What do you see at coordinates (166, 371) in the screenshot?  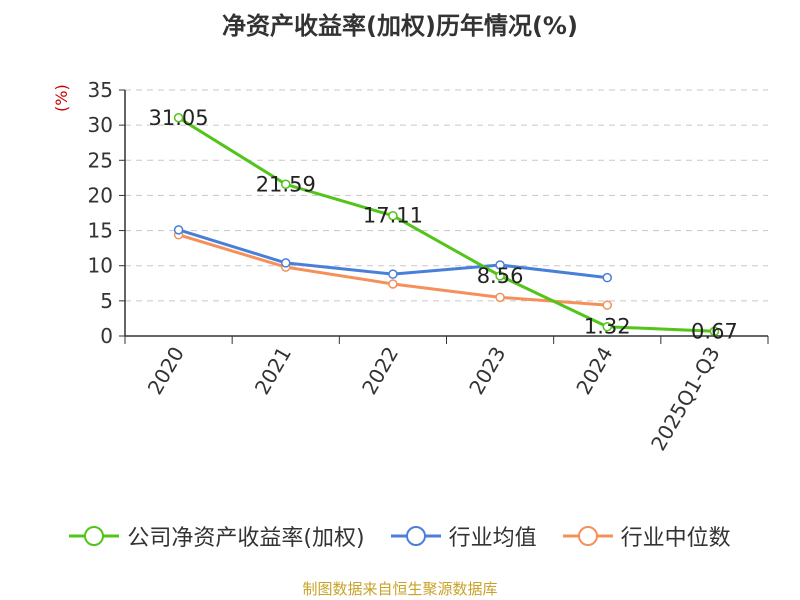 I see `x-tick-label: 2020` at bounding box center [166, 371].